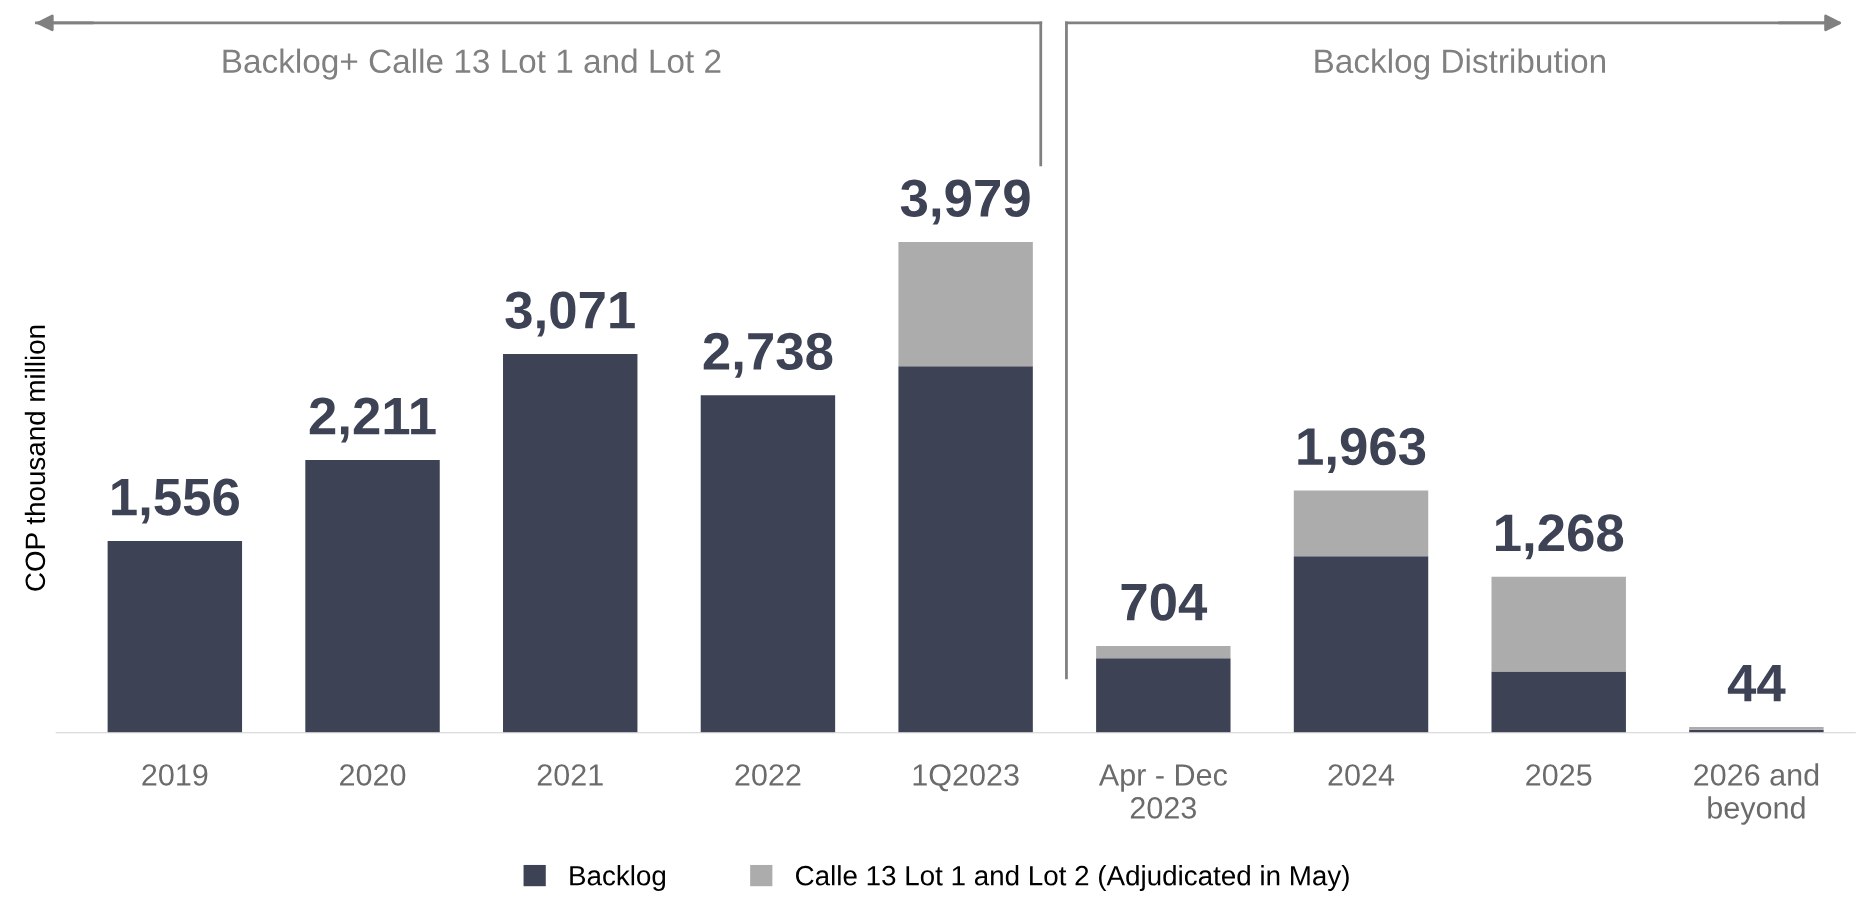  Describe the element at coordinates (35, 458) in the screenshot. I see `y-axis-title: COP thousand million` at that location.